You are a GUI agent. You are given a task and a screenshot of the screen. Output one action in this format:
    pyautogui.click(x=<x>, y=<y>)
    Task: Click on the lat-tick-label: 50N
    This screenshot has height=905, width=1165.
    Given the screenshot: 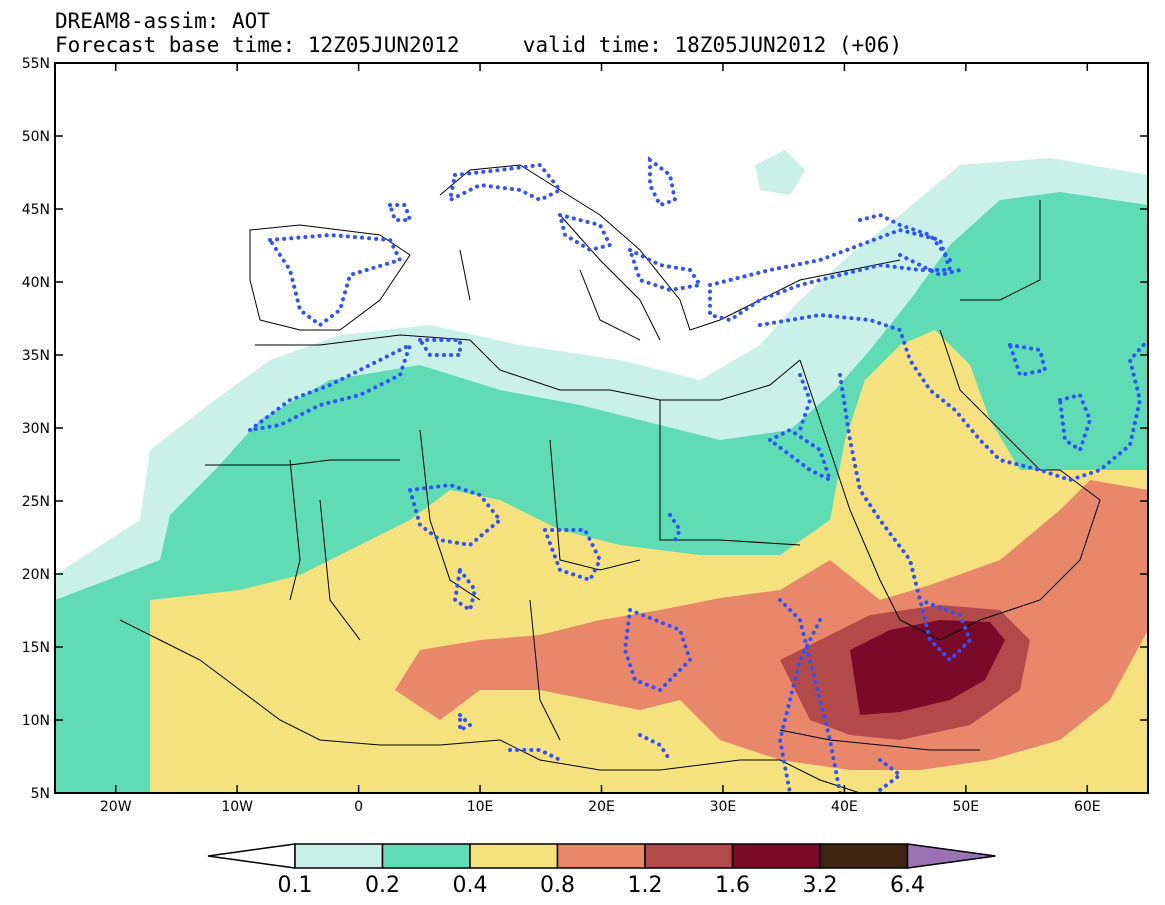 What is the action you would take?
    pyautogui.click(x=36, y=137)
    